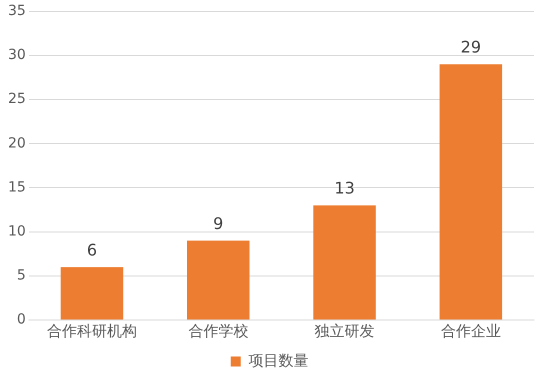 This screenshot has width=554, height=384. I want to click on data-label: 29, so click(471, 46).